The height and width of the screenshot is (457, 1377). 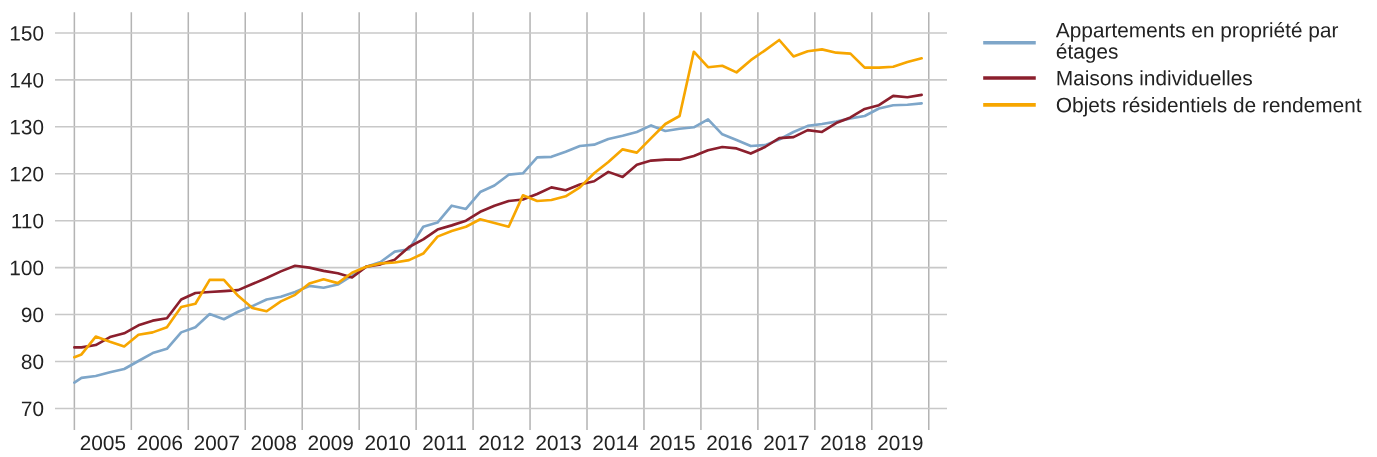 I want to click on y-tick-label: 100, so click(x=27, y=268).